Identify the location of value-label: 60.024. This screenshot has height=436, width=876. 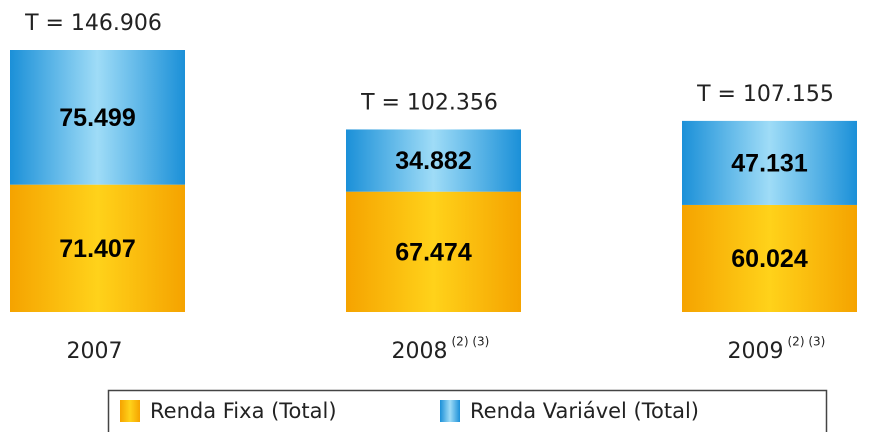
(769, 259).